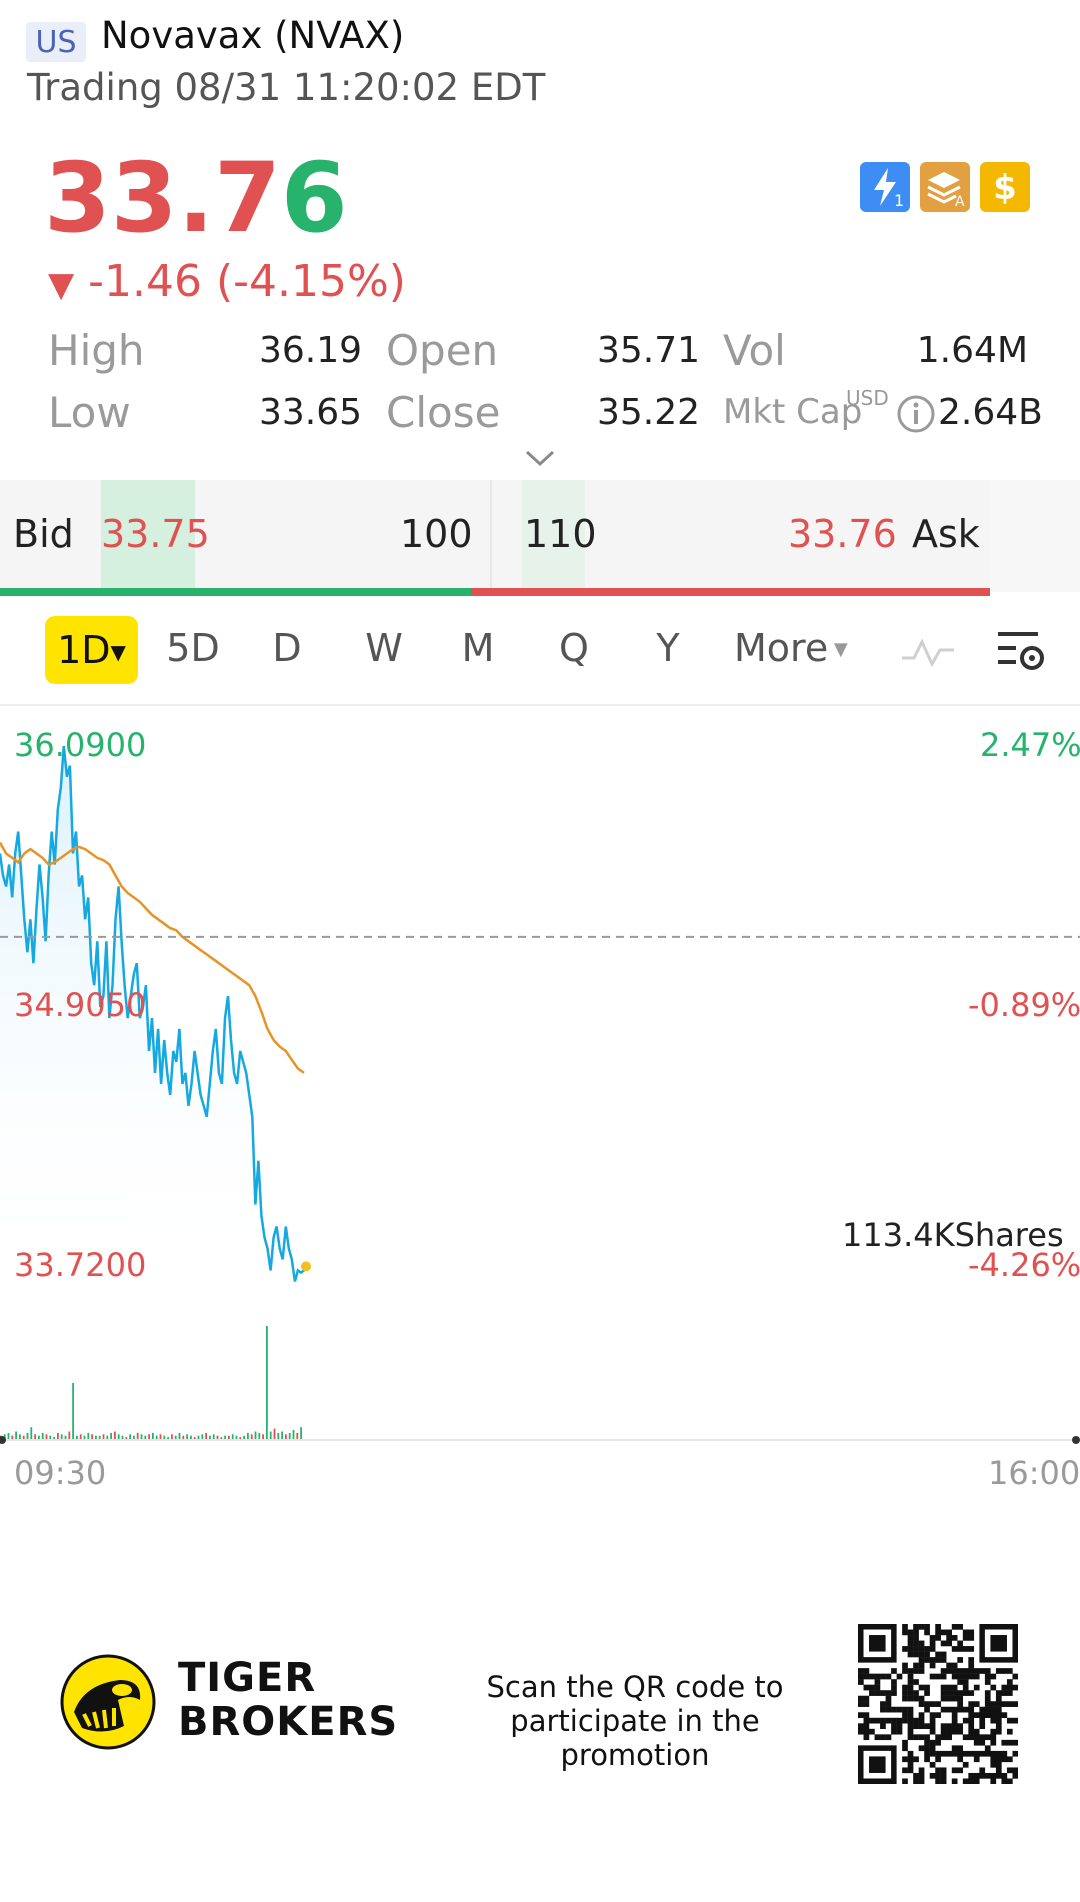 The width and height of the screenshot is (1080, 1902). Describe the element at coordinates (247, 1678) in the screenshot. I see `brand-line-1: TIGER` at that location.